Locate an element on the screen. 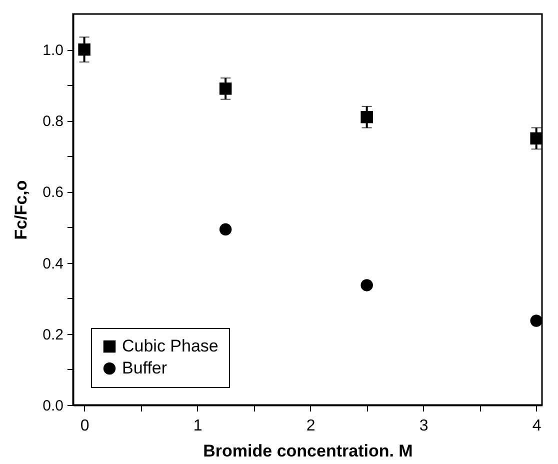 The image size is (558, 464). x-tick-label: 2 is located at coordinates (311, 426).